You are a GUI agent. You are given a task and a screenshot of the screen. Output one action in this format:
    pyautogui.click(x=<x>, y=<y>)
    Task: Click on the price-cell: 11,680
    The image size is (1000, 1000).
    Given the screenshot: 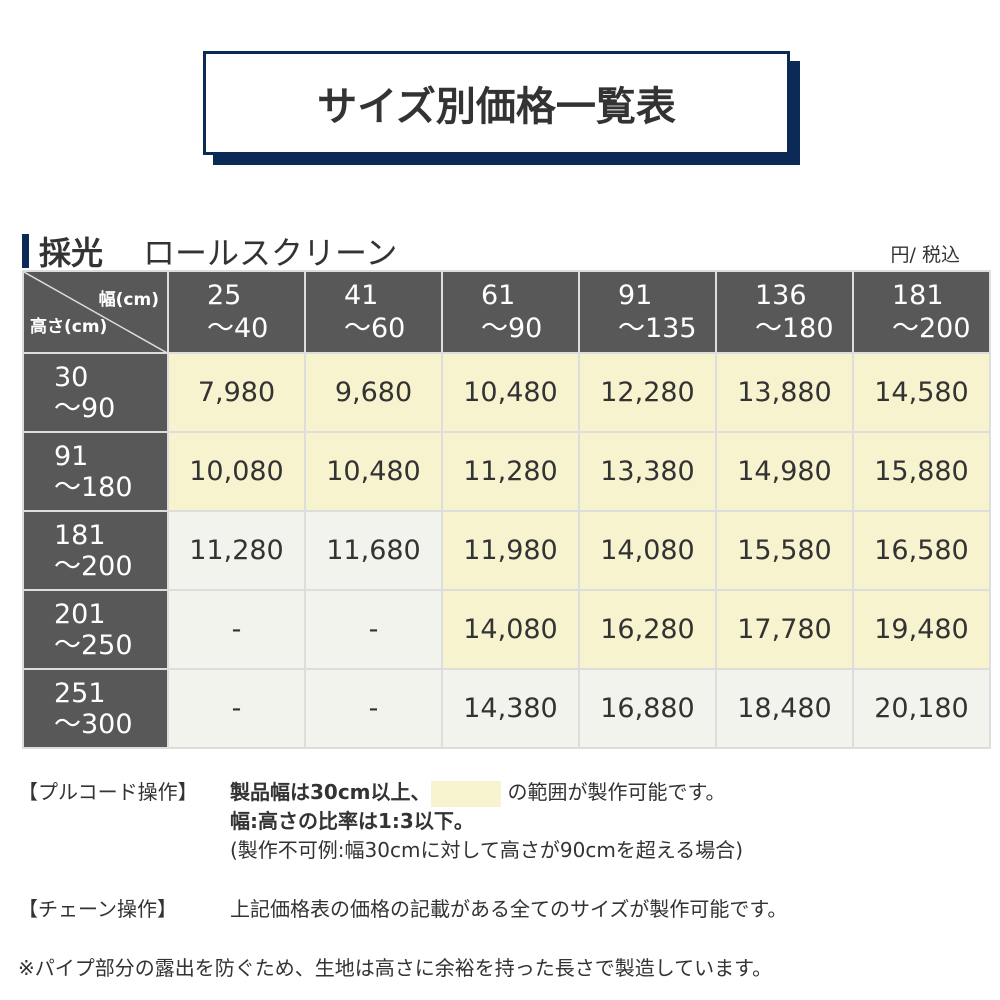 What is the action you would take?
    pyautogui.click(x=373, y=550)
    